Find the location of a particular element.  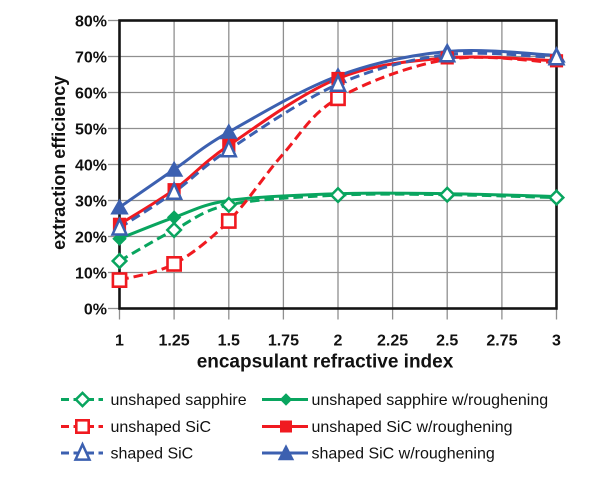

svg-text: 3 is located at coordinates (556, 341).